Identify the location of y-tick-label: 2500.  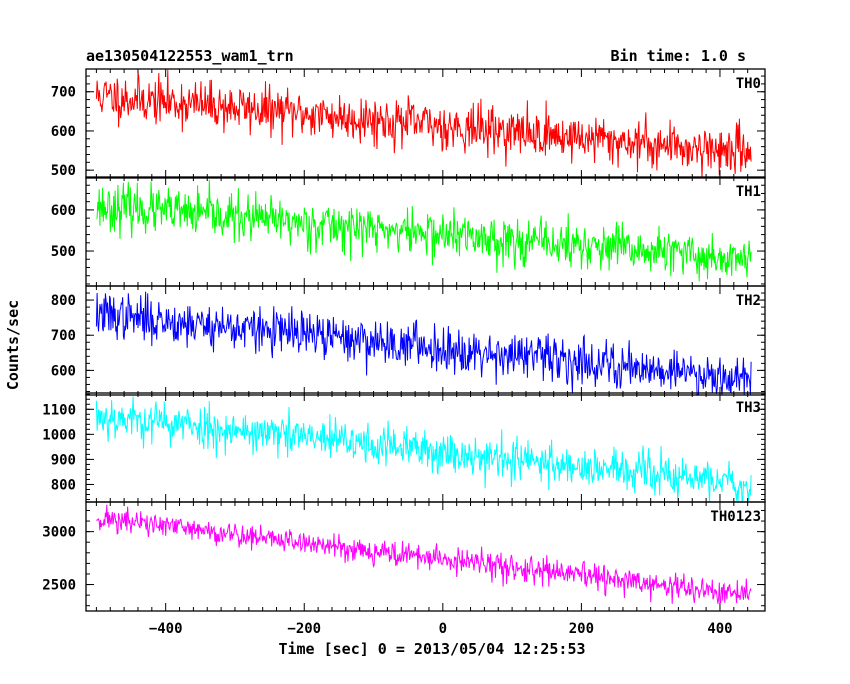
(59, 586).